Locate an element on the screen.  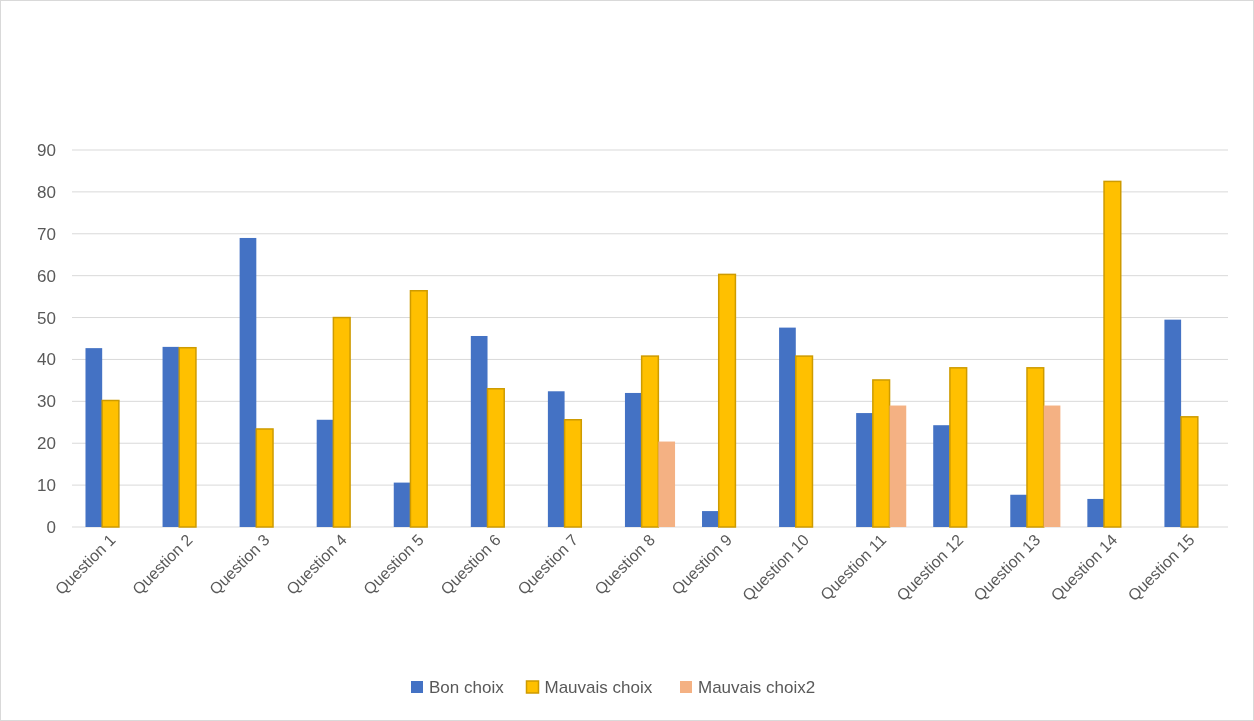
y-tick-label: 70 is located at coordinates (46, 234).